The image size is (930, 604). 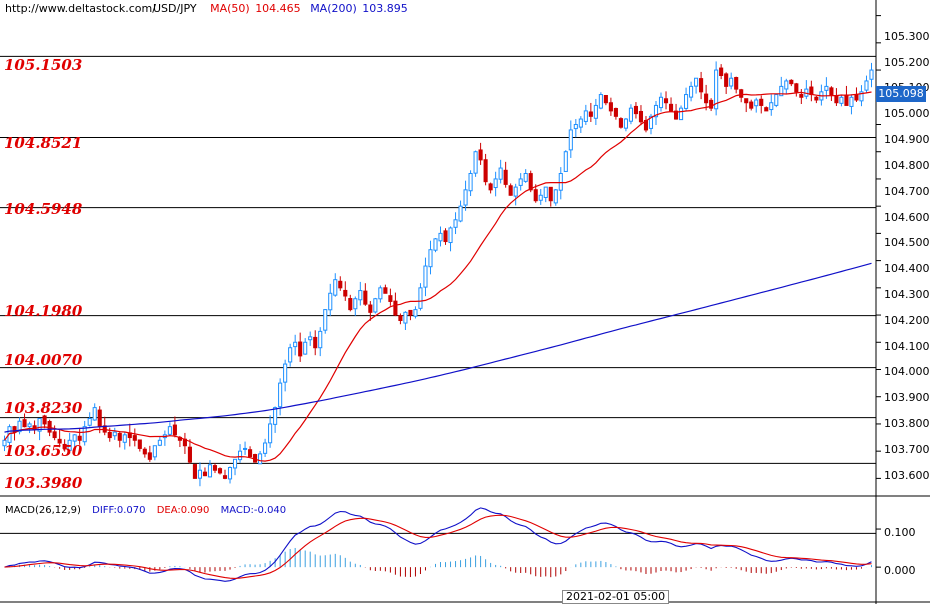 What do you see at coordinates (43, 483) in the screenshot?
I see `level-label: 103.3980` at bounding box center [43, 483].